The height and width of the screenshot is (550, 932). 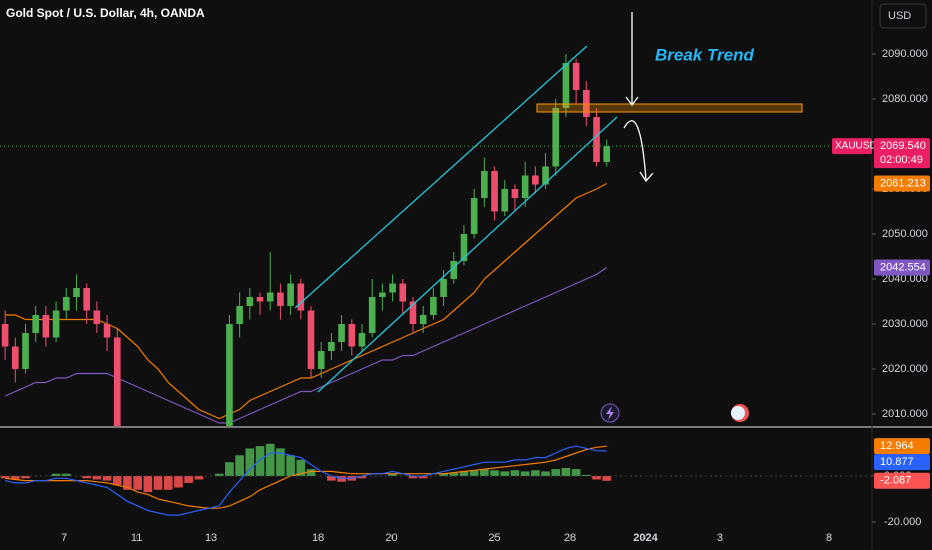 I want to click on x-tick-label: 20, so click(x=391, y=538).